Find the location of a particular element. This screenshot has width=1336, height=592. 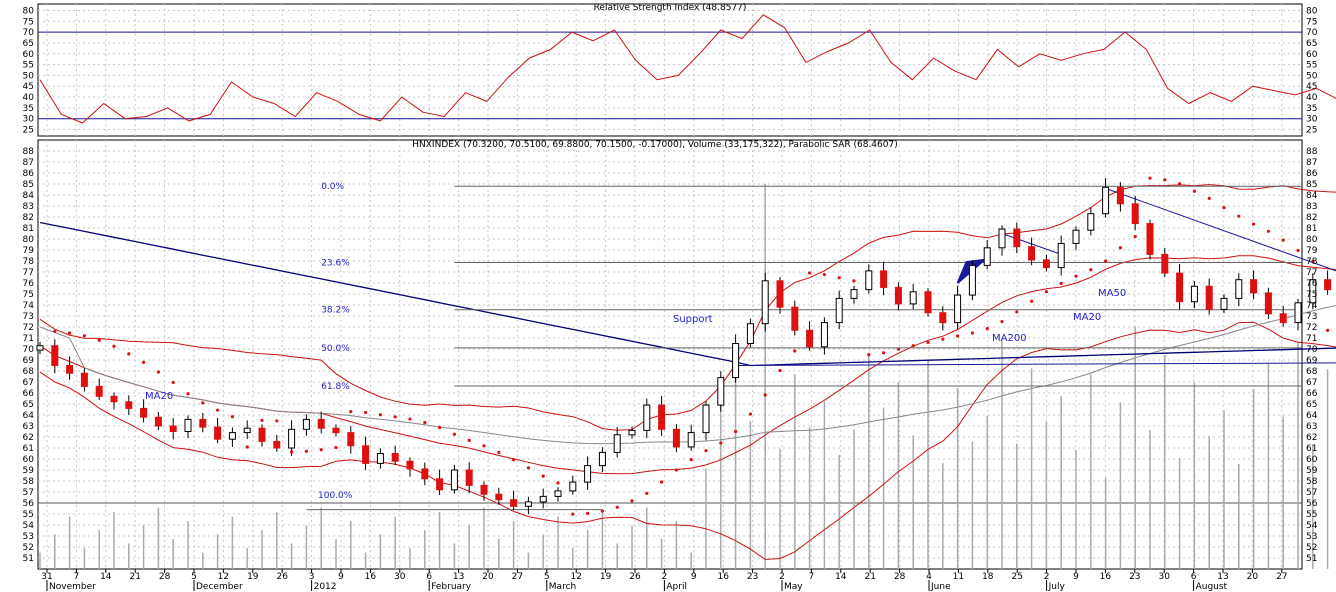

x-tick-label: 9 is located at coordinates (341, 577).